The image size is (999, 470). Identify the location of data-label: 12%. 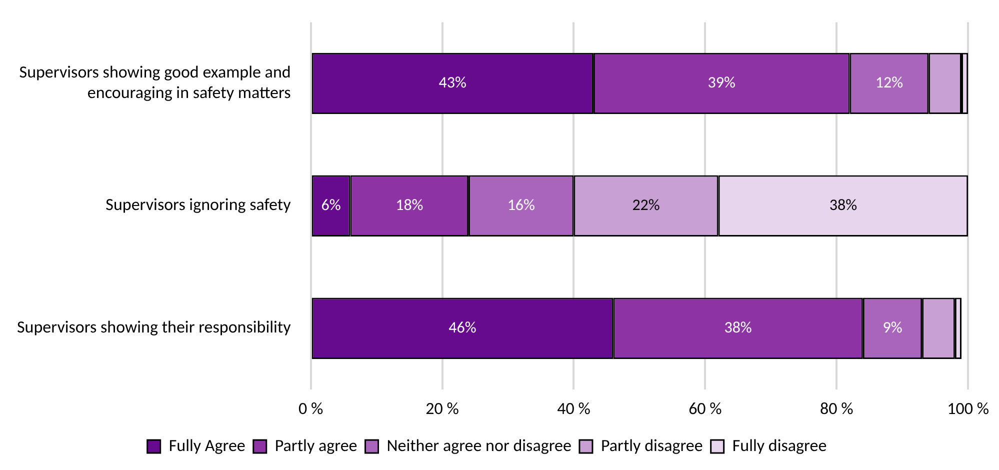
(889, 82).